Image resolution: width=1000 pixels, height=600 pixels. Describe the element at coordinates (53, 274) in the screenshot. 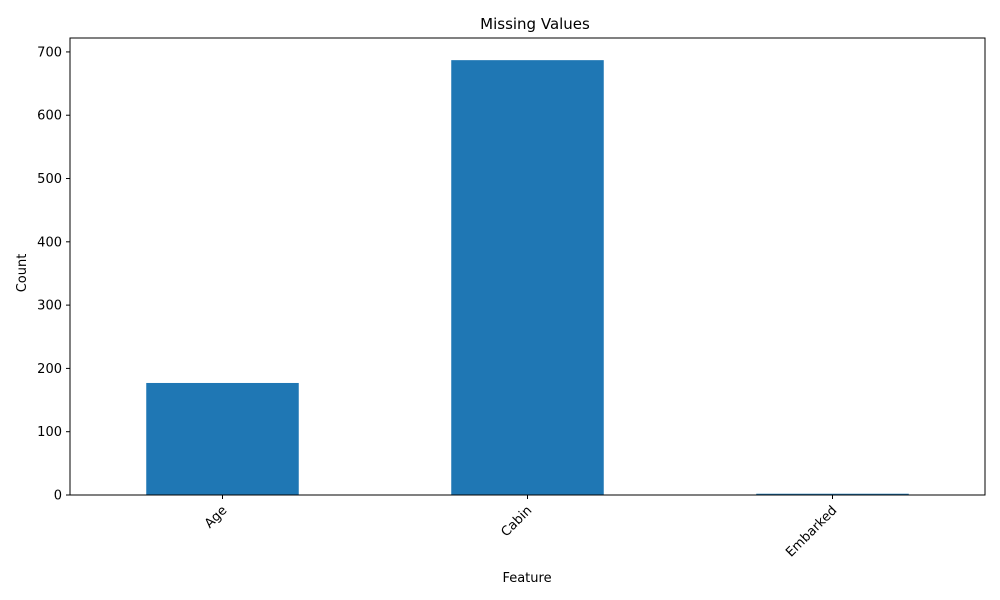

I see `y-ticks-group: 0 100 200 300 400 500 600 700` at that location.